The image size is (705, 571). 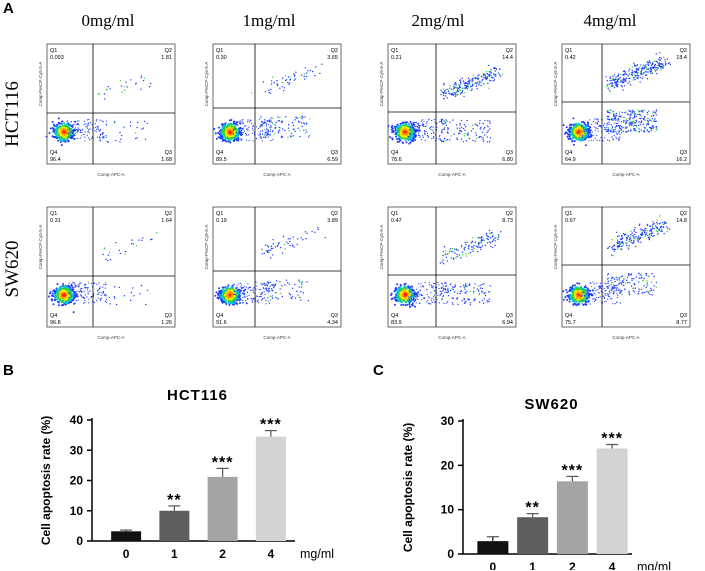 What do you see at coordinates (681, 221) in the screenshot?
I see `q2-value: 14.8` at bounding box center [681, 221].